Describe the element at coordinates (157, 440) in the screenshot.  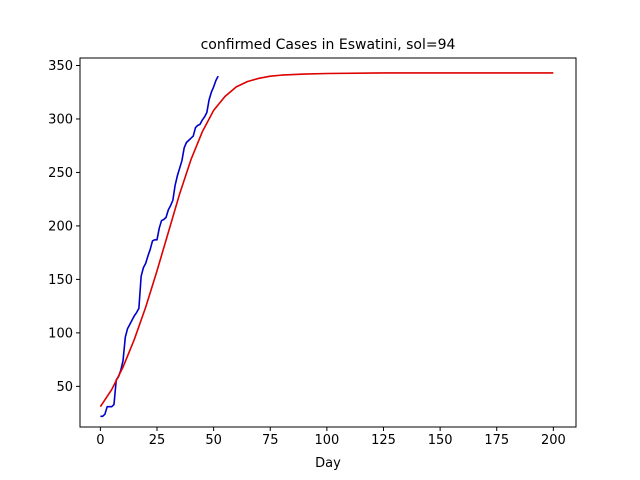
I see `x-tick-label: 25` at that location.